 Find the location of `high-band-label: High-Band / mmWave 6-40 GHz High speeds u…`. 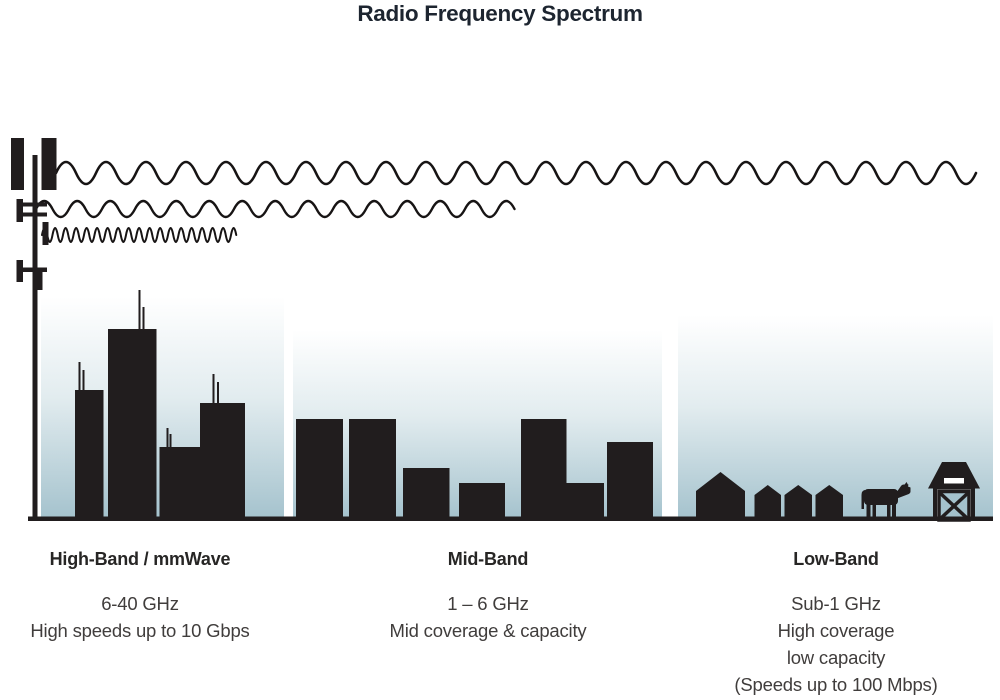

high-band-label: High-Band / mmWave 6-40 GHz High speeds u… is located at coordinates (150, 596).